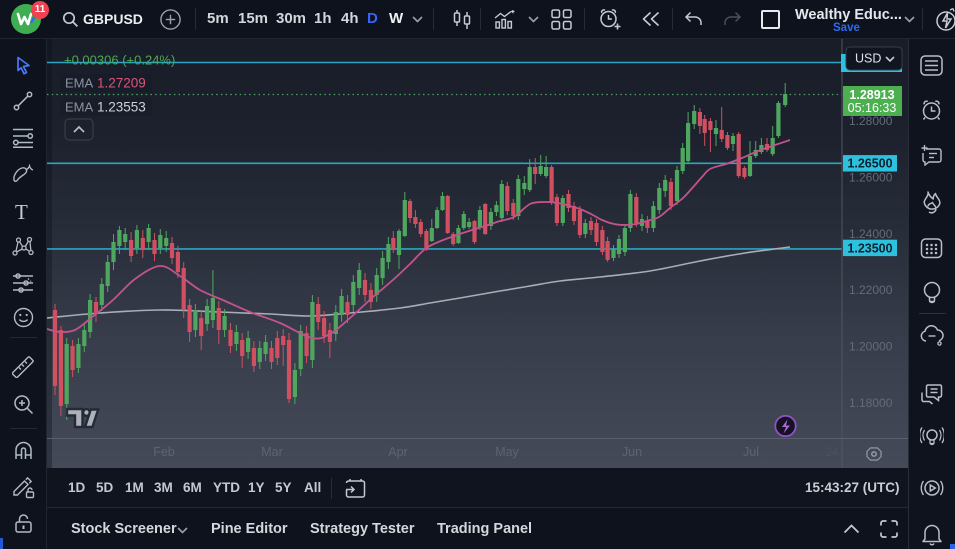  What do you see at coordinates (871, 403) in the screenshot?
I see `svg-text: 1.18000` at bounding box center [871, 403].